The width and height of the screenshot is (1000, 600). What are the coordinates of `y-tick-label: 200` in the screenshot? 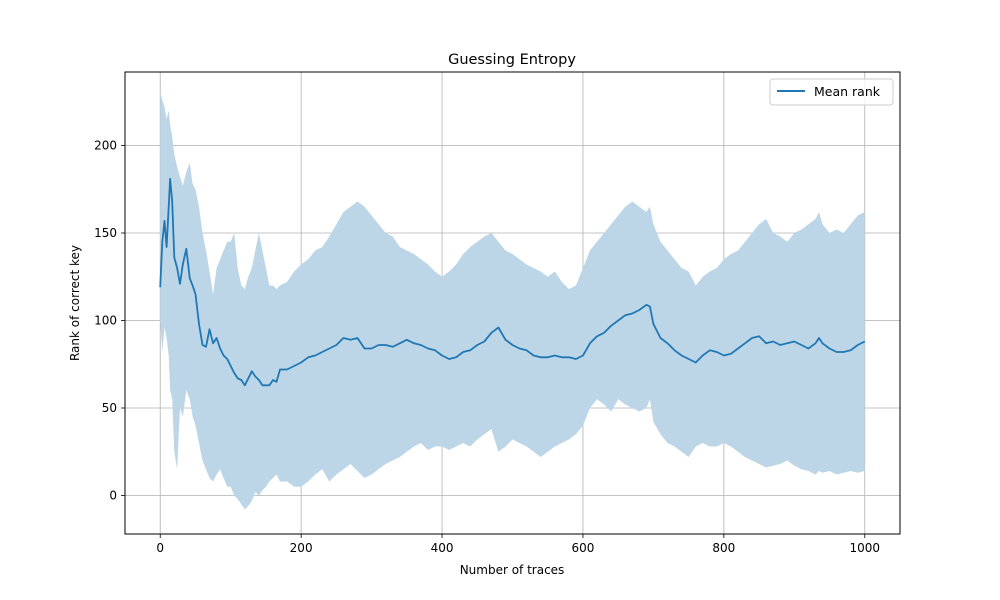 It's located at (105, 146).